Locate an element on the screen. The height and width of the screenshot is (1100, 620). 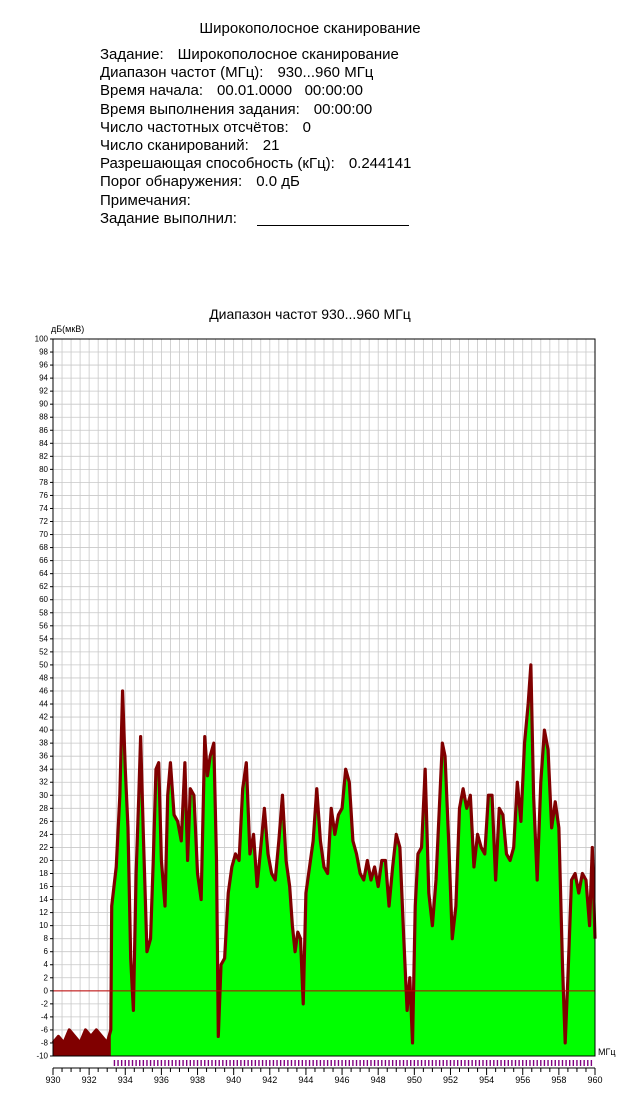
info-row-performed-by: Задание выполнил: is located at coordinates (255, 219).